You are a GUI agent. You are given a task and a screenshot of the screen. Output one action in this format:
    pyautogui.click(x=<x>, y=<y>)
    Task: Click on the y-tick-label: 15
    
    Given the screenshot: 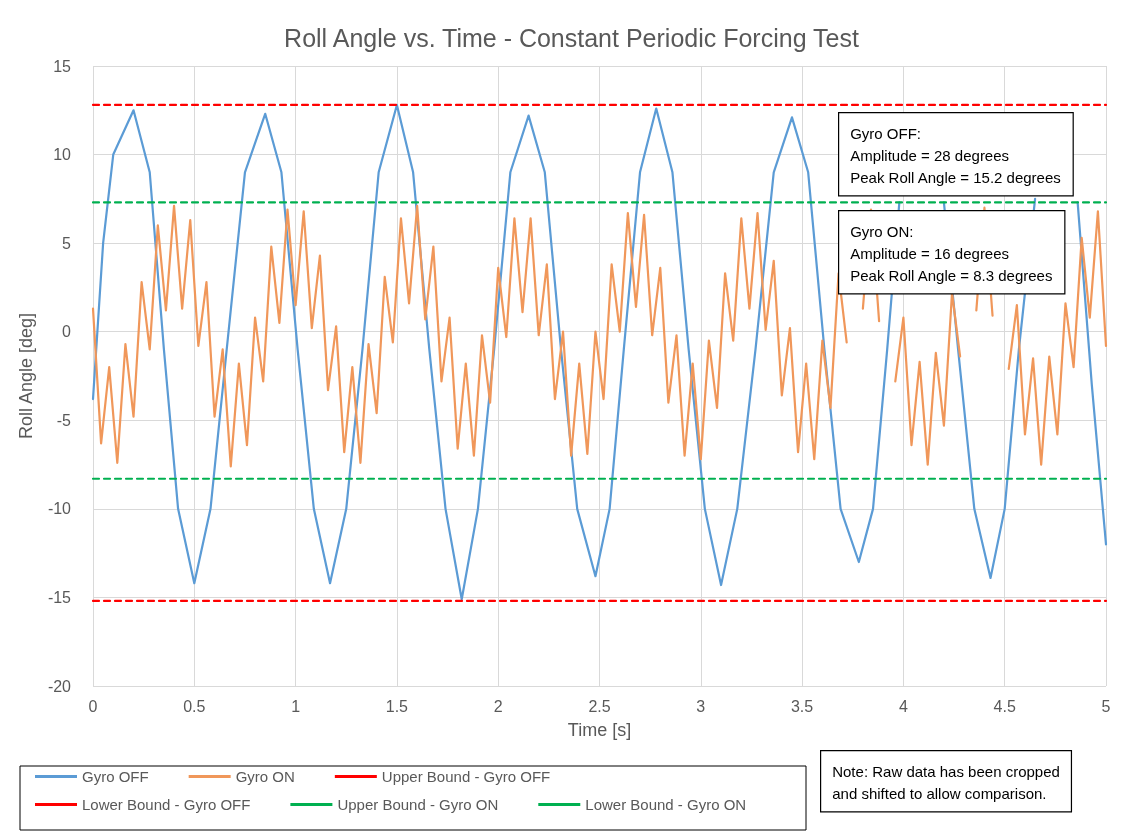 What is the action you would take?
    pyautogui.click(x=62, y=66)
    